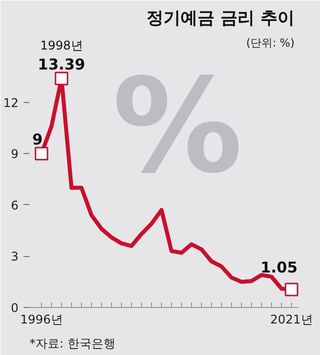 The height and width of the screenshot is (355, 320). Describe the element at coordinates (291, 319) in the screenshot. I see `x-tick-label: 2021년` at that location.